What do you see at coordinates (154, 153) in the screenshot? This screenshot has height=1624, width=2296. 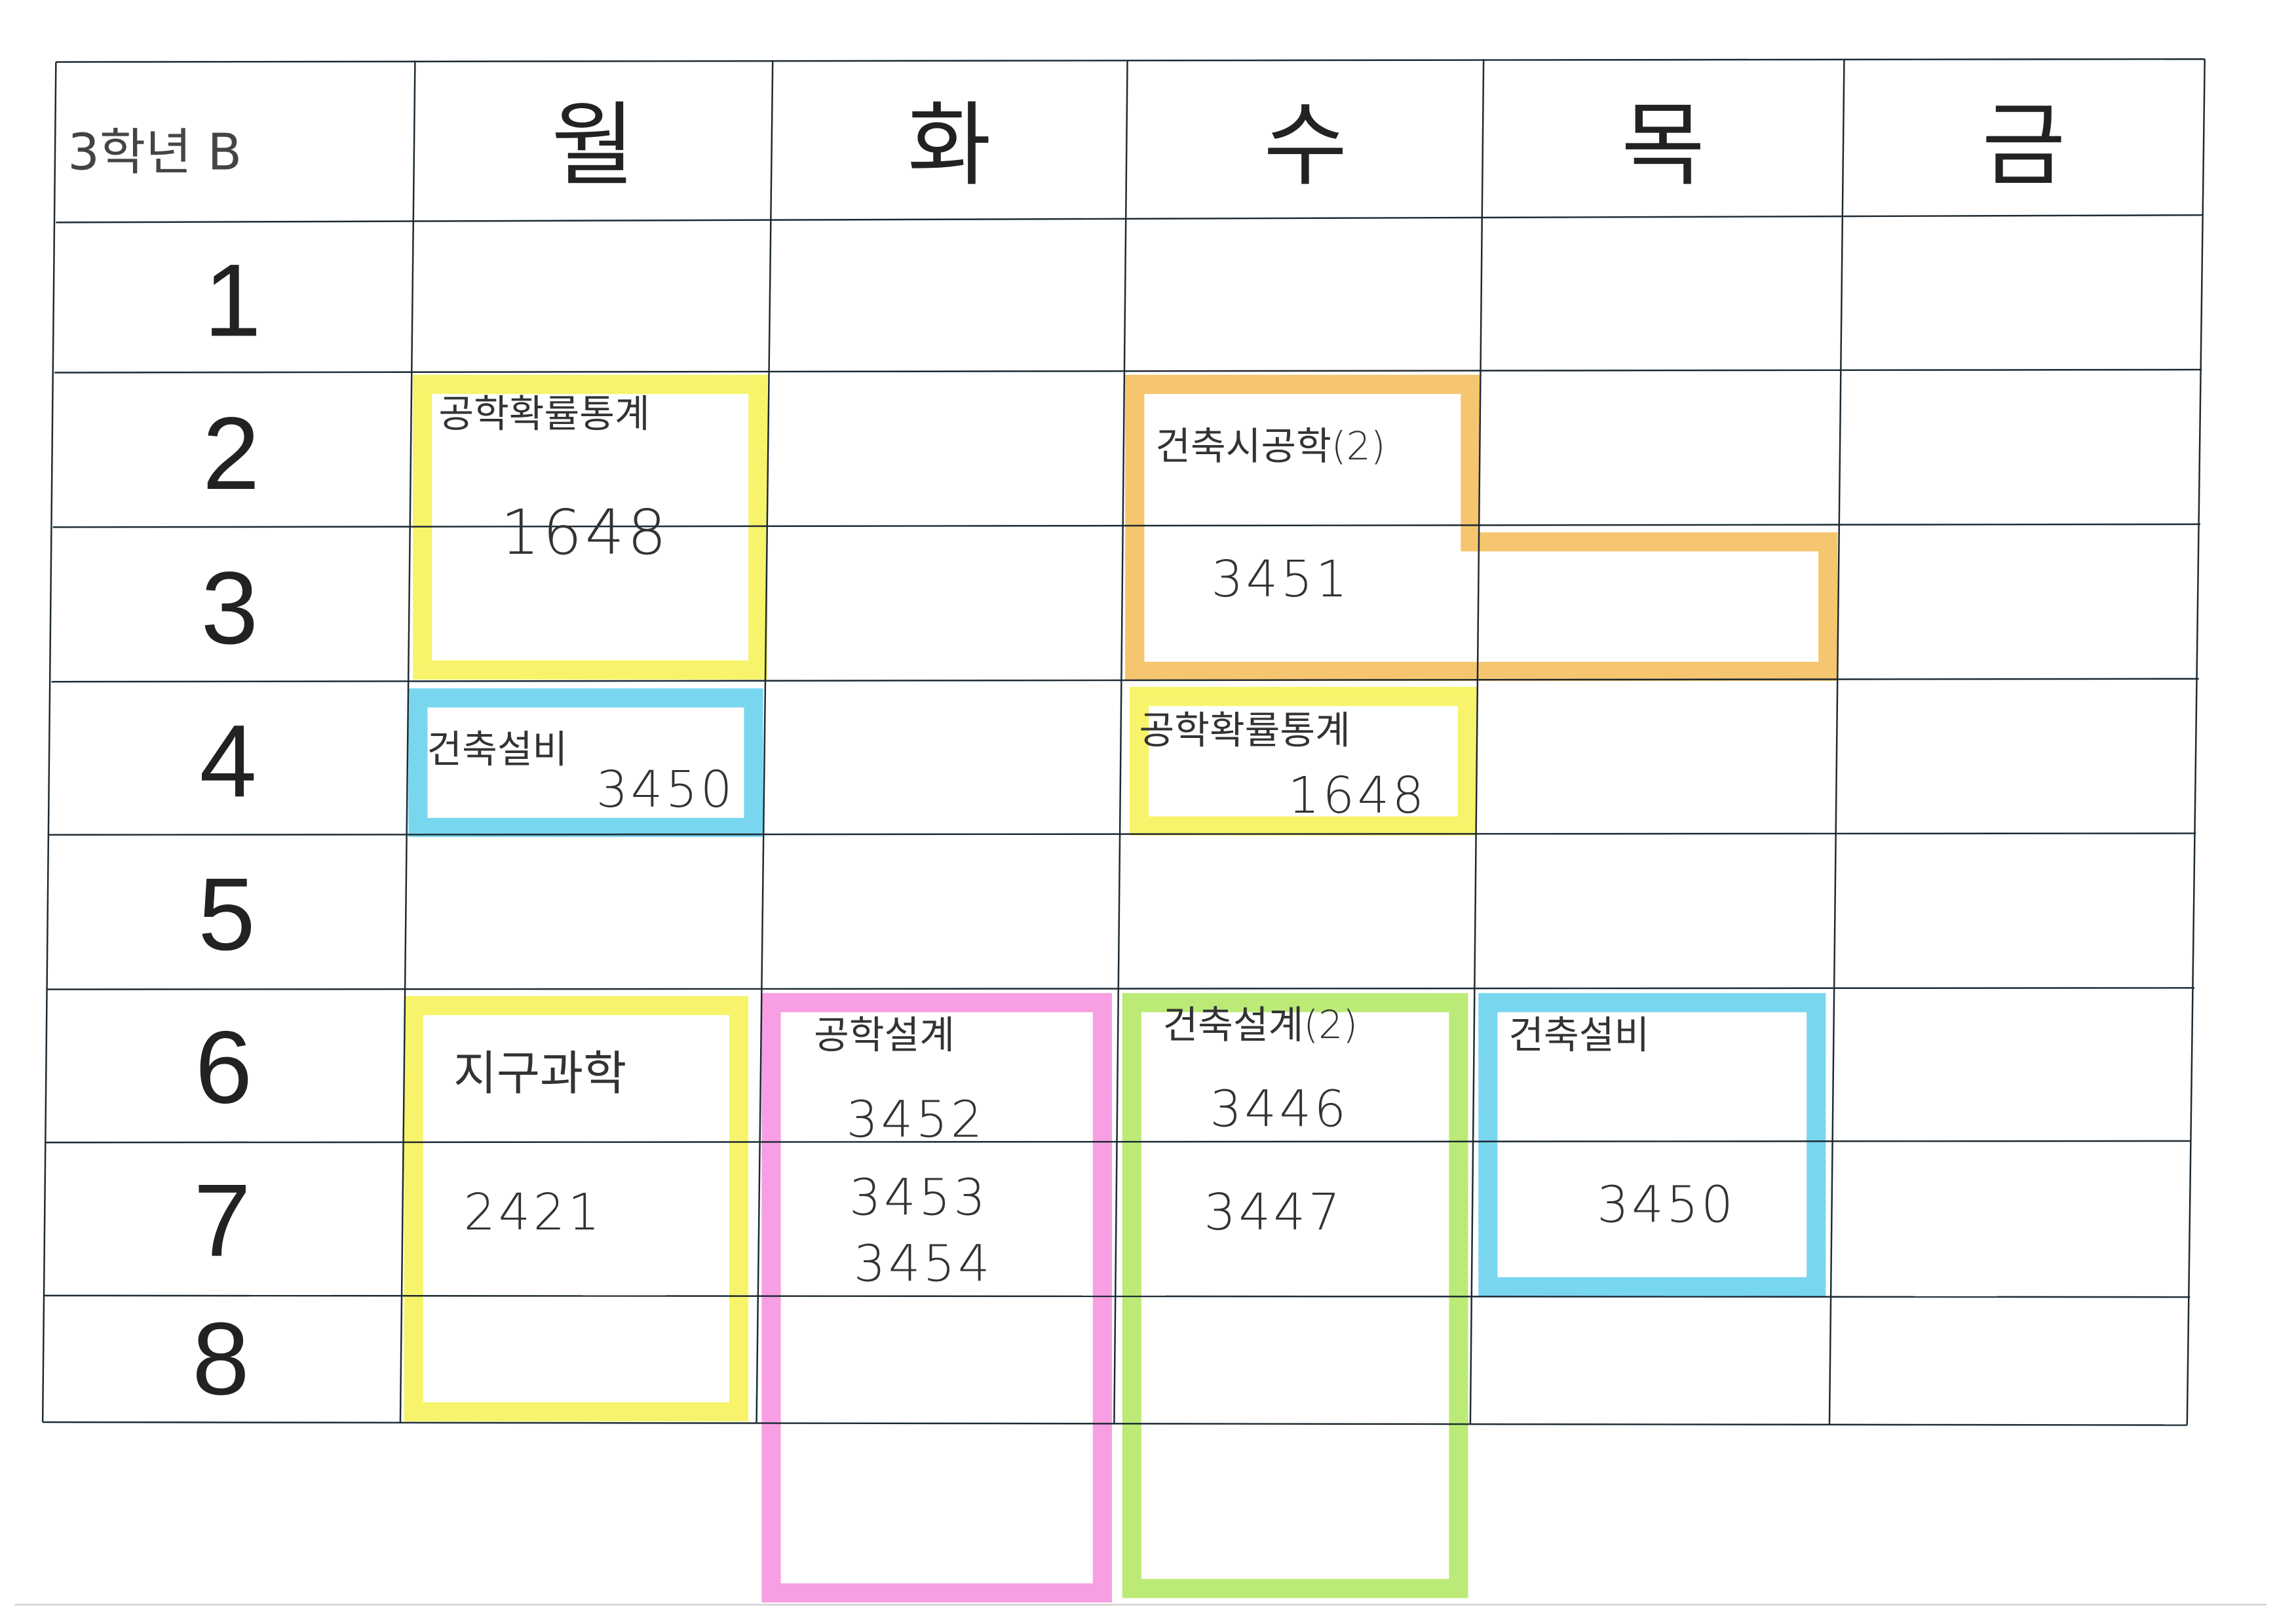 I see `corner-label: 3학년 B` at bounding box center [154, 153].